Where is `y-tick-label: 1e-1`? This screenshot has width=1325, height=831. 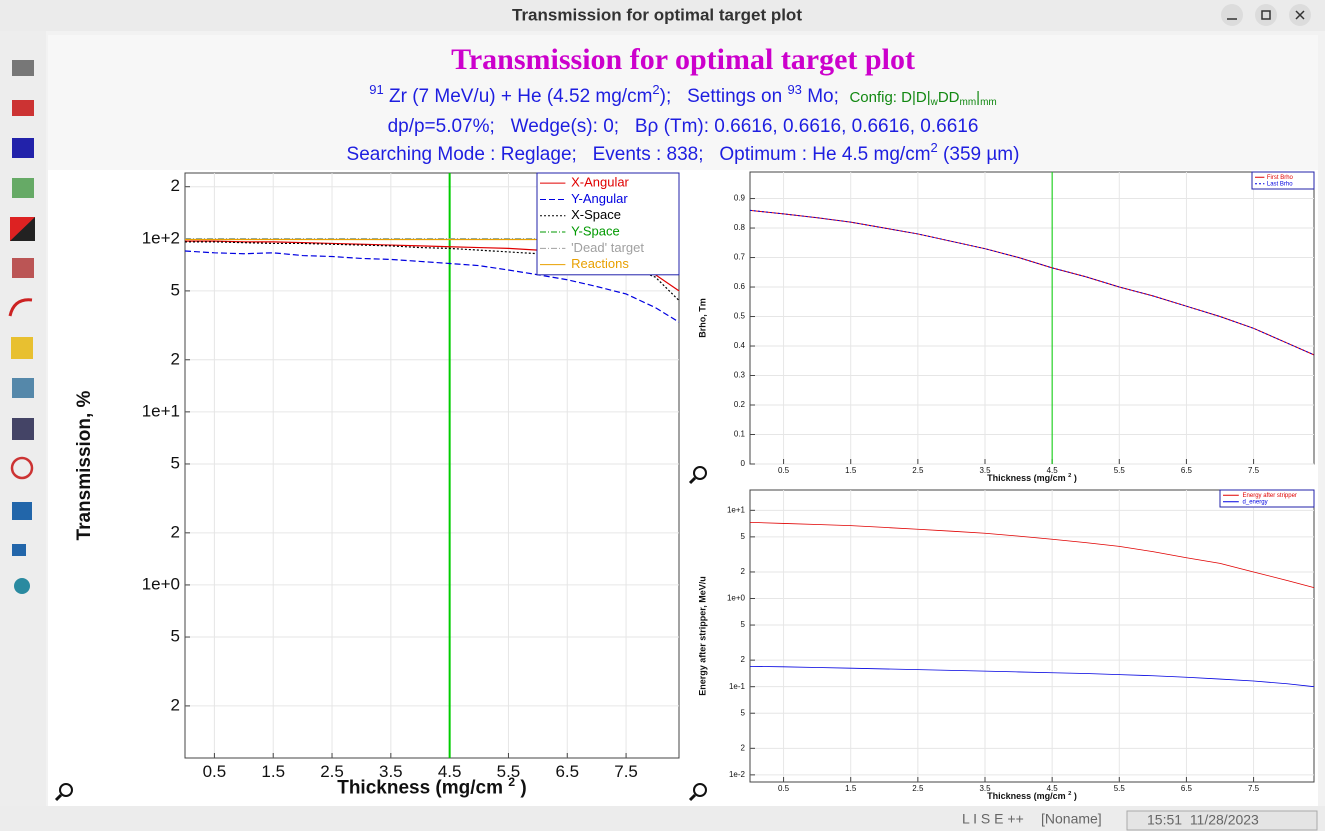 y-tick-label: 1e-1 is located at coordinates (737, 686).